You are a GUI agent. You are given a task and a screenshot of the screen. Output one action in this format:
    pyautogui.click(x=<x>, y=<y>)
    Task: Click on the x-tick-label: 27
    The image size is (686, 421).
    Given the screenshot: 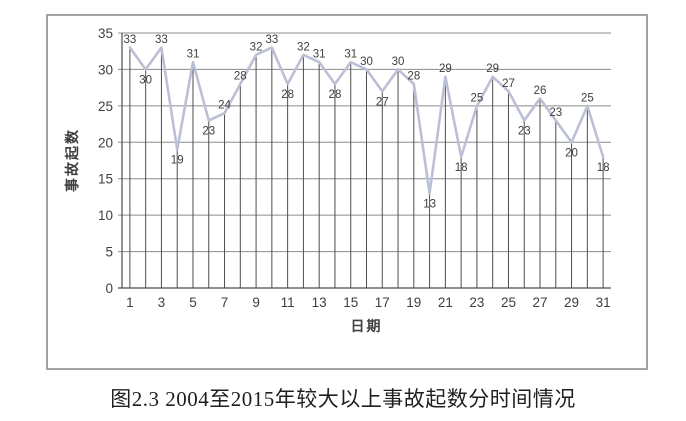 What is the action you would take?
    pyautogui.click(x=540, y=302)
    